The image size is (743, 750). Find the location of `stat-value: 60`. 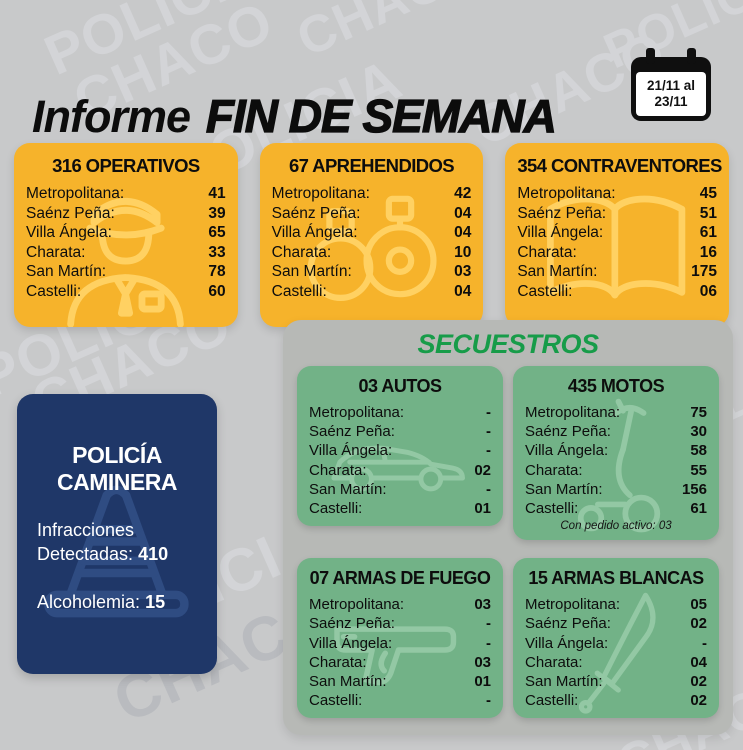

stat-value: 60 is located at coordinates (217, 291).